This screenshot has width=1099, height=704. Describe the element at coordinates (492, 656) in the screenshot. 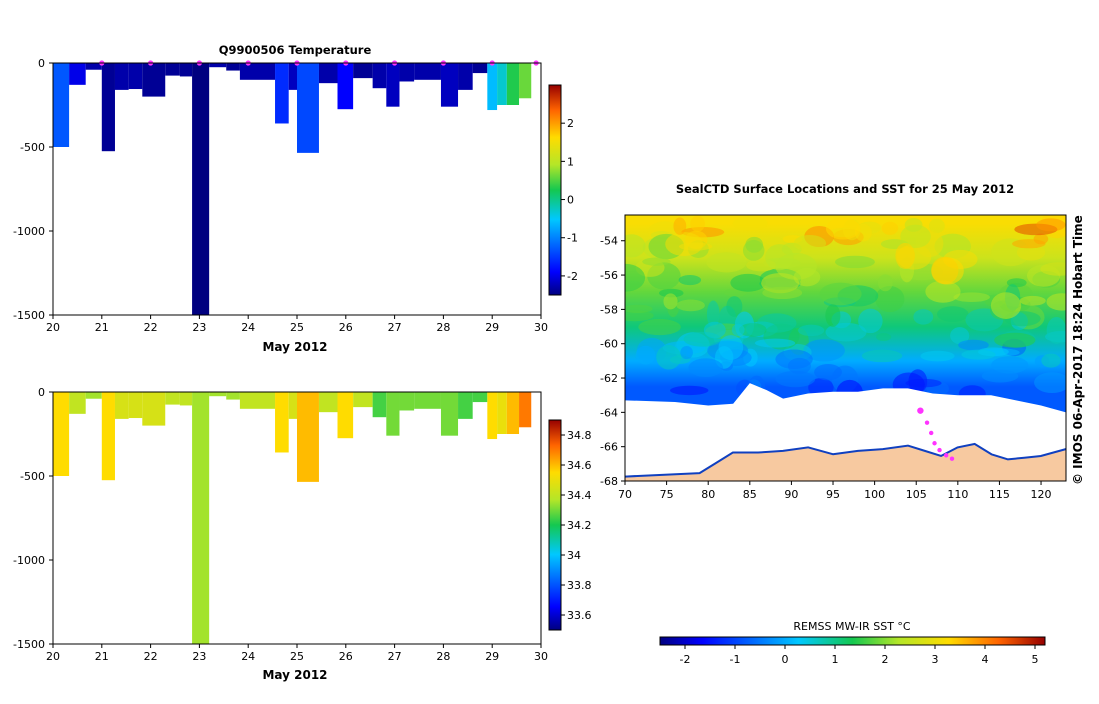

I see `x-tick-label: 29` at that location.